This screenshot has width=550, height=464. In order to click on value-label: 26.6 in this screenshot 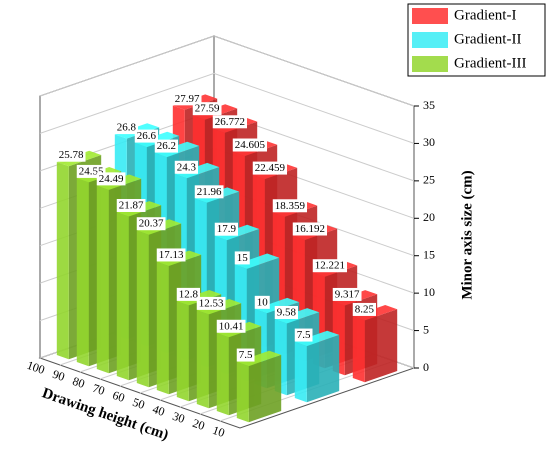, I will do `click(147, 136)`.